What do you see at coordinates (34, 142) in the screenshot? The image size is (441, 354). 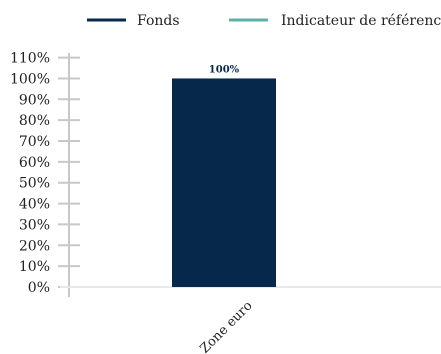 I see `y-tick-label: 70%` at bounding box center [34, 142].